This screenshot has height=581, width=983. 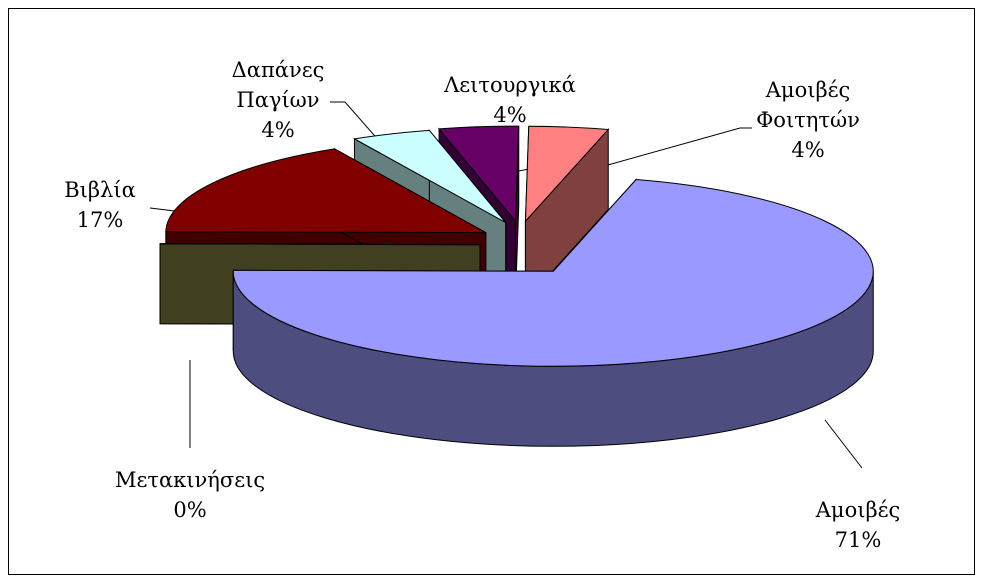 What do you see at coordinates (858, 510) in the screenshot?
I see `category-label: Αμοιβές` at bounding box center [858, 510].